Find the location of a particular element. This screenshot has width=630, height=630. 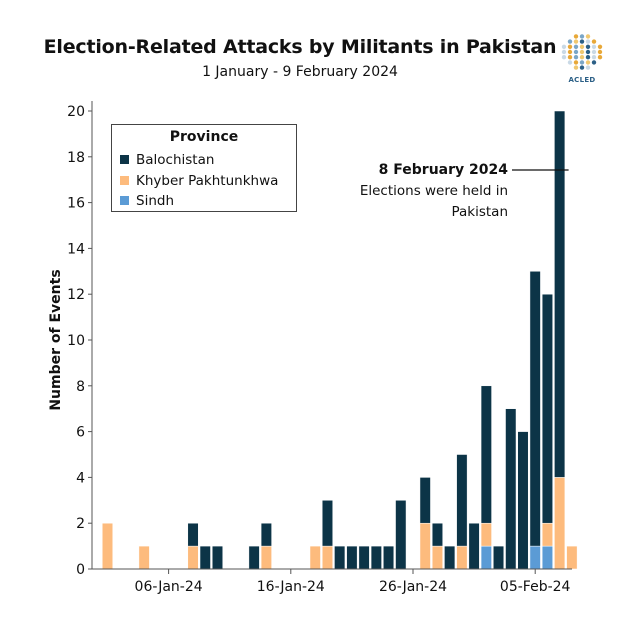

legend-swatch-sindh is located at coordinates (124, 200).